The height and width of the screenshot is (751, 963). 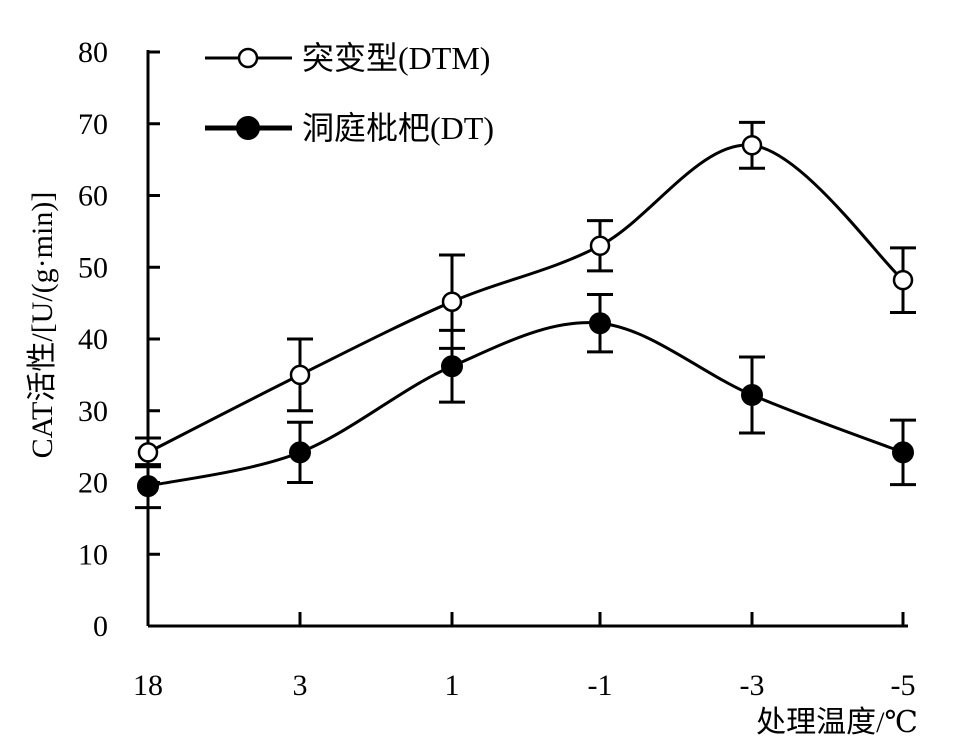 What do you see at coordinates (93, 267) in the screenshot?
I see `y-tick-label: 50` at bounding box center [93, 267].